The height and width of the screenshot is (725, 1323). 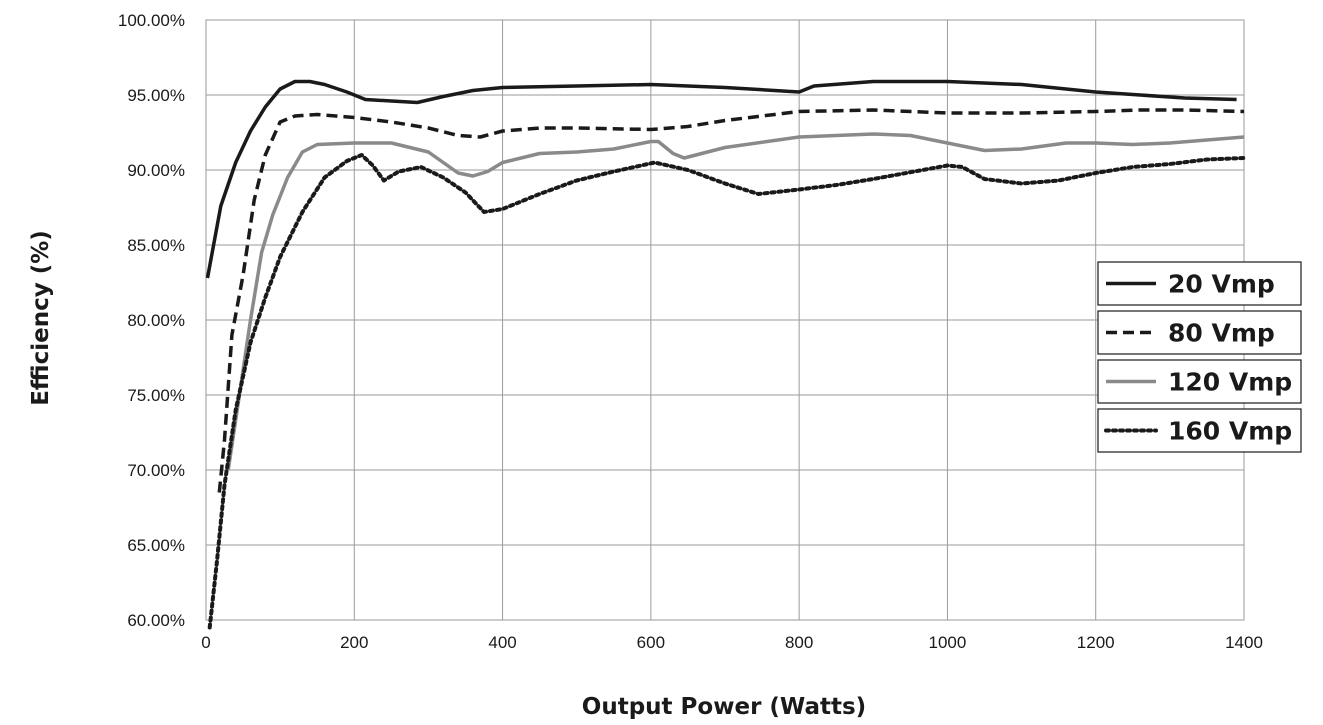 I want to click on x-tick-label: 1000, so click(x=948, y=642).